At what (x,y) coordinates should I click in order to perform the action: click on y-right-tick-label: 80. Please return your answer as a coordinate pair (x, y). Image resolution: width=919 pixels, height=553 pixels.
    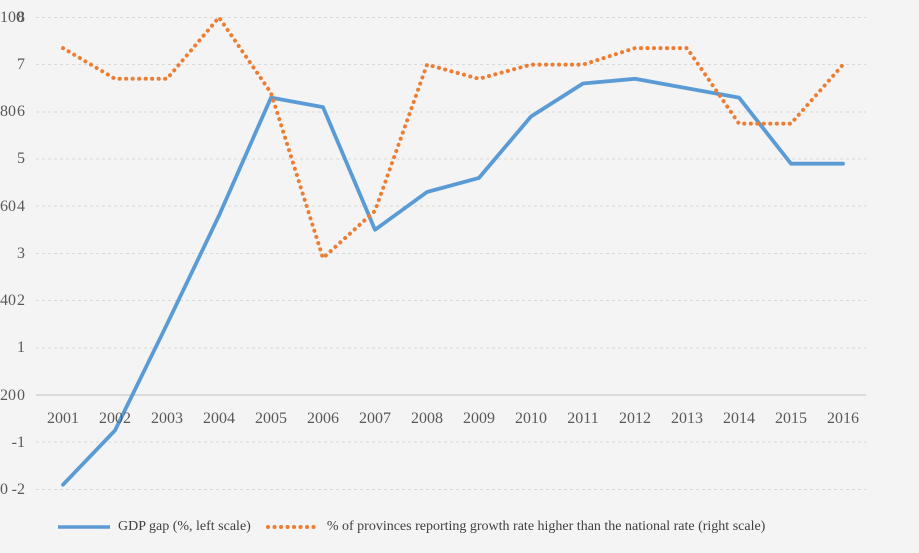
    Looking at the image, I should click on (8, 111).